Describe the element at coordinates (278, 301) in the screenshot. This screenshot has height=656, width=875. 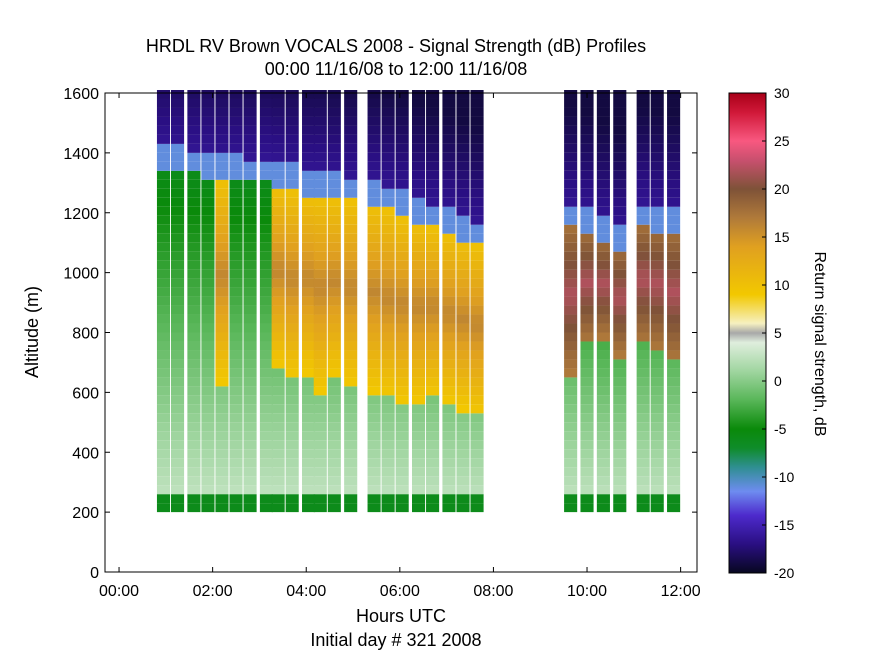
I see `profile-column` at that location.